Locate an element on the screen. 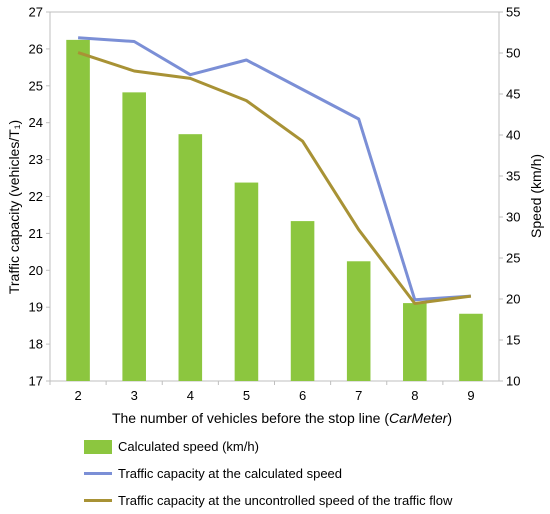 This screenshot has height=514, width=550. legend-label-speed: Calculated speed (km/h) is located at coordinates (188, 446).